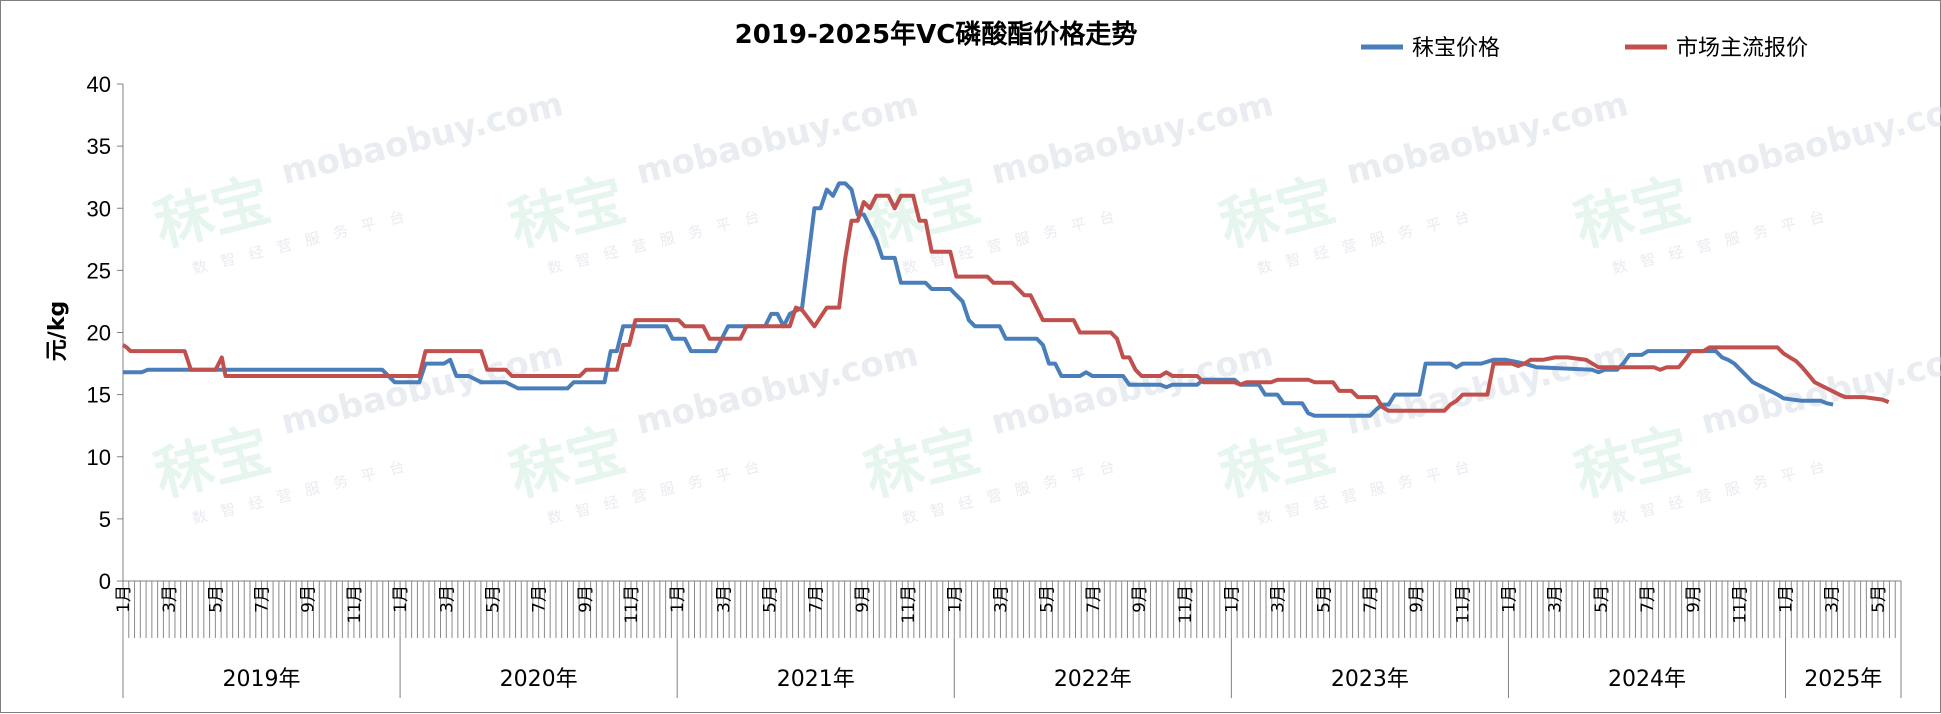  What do you see at coordinates (99, 270) in the screenshot?
I see `y-tick-label: 25` at bounding box center [99, 270].